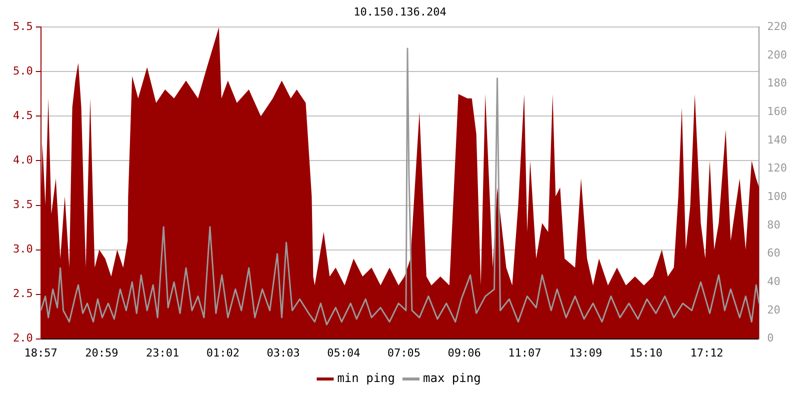 This screenshot has height=400, width=800. What do you see at coordinates (773, 253) in the screenshot?
I see `y2-tick-label: 60` at bounding box center [773, 253].